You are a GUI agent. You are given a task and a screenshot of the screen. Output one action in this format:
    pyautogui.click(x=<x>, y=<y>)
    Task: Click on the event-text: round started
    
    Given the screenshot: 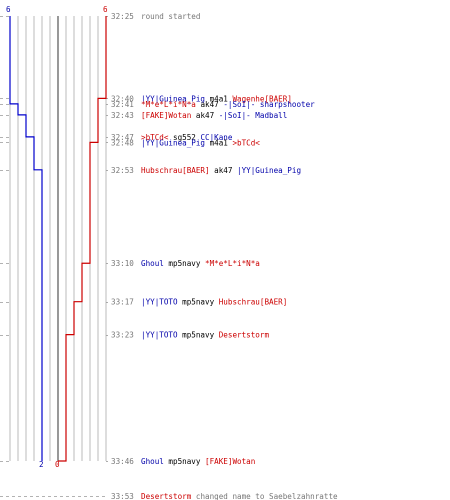 What is the action you would take?
    pyautogui.click(x=170, y=16)
    